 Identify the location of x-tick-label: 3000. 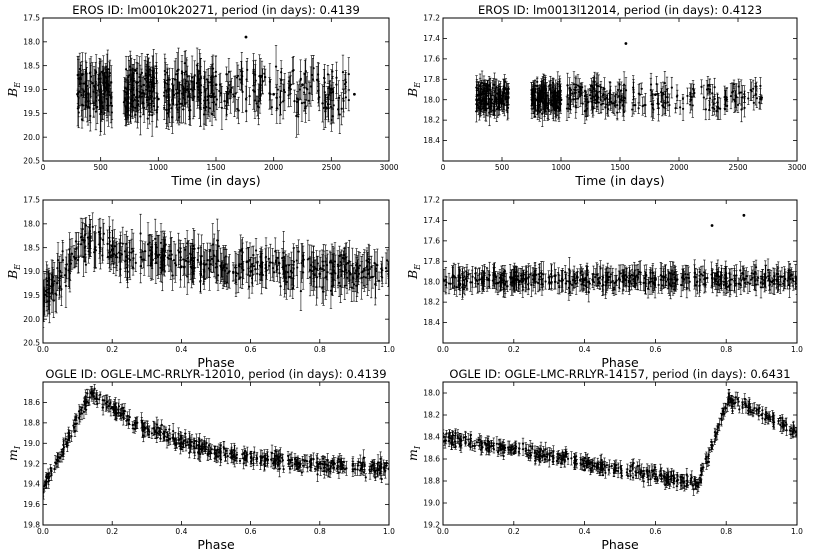
(796, 167).